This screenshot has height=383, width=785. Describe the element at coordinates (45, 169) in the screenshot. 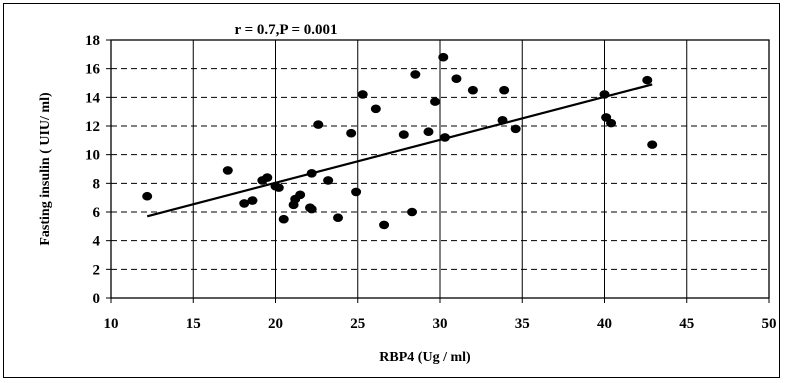

I see `y-axis-title: Fasting insulin ( UIU/ ml)` at that location.